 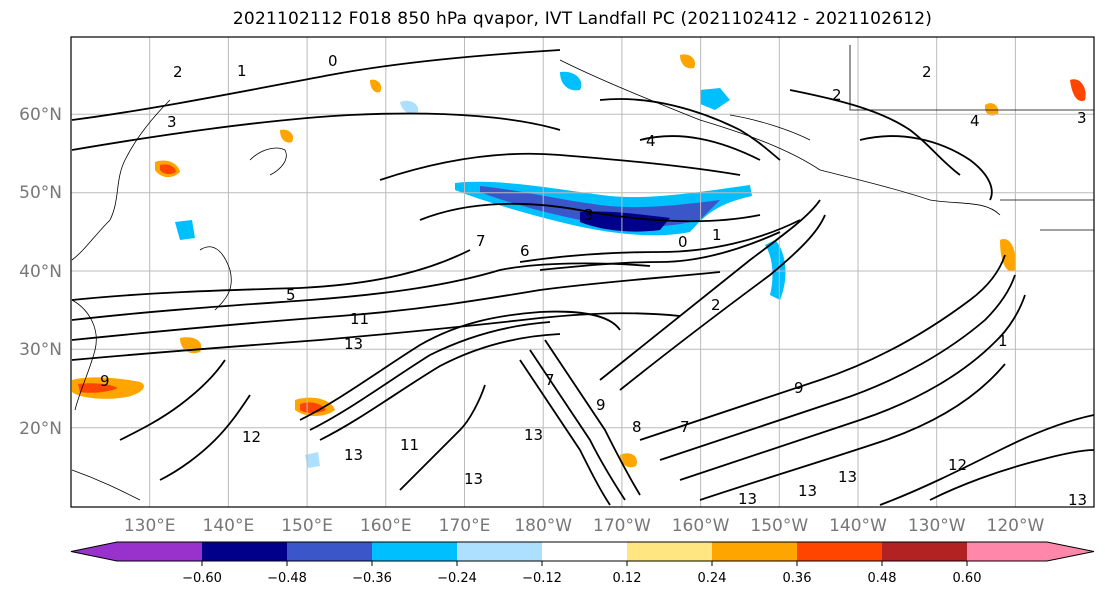 I want to click on colorbar-tick-label: 0.36, so click(x=797, y=578).